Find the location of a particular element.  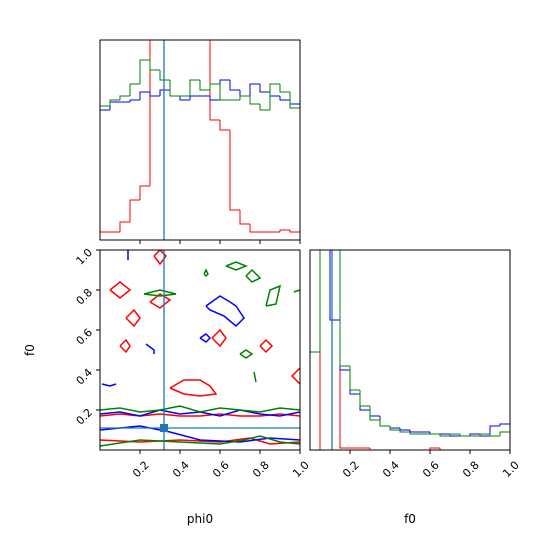

x-axis-label: f0 is located at coordinates (410, 519).